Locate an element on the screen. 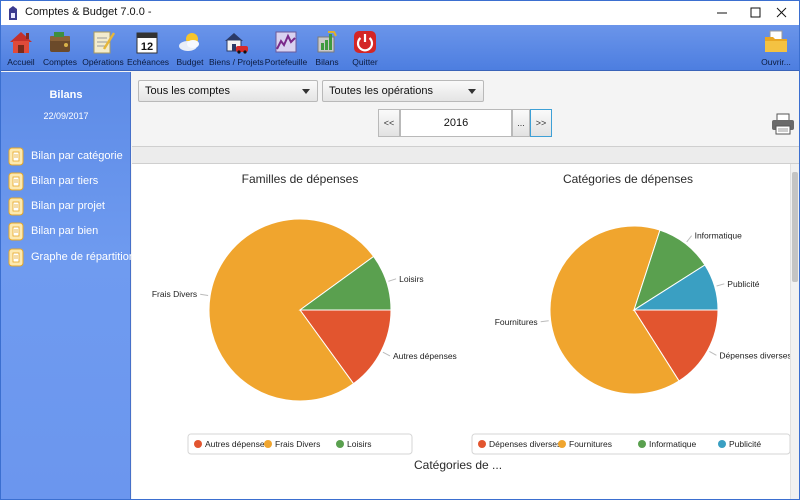 The width and height of the screenshot is (800, 500). wallet-icon is located at coordinates (60, 42).